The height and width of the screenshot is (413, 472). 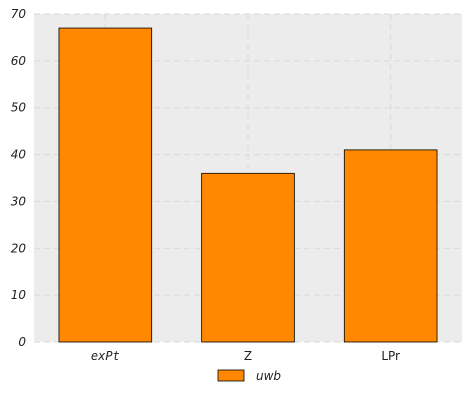 What do you see at coordinates (19, 295) in the screenshot?
I see `y-tick-label: 10` at bounding box center [19, 295].